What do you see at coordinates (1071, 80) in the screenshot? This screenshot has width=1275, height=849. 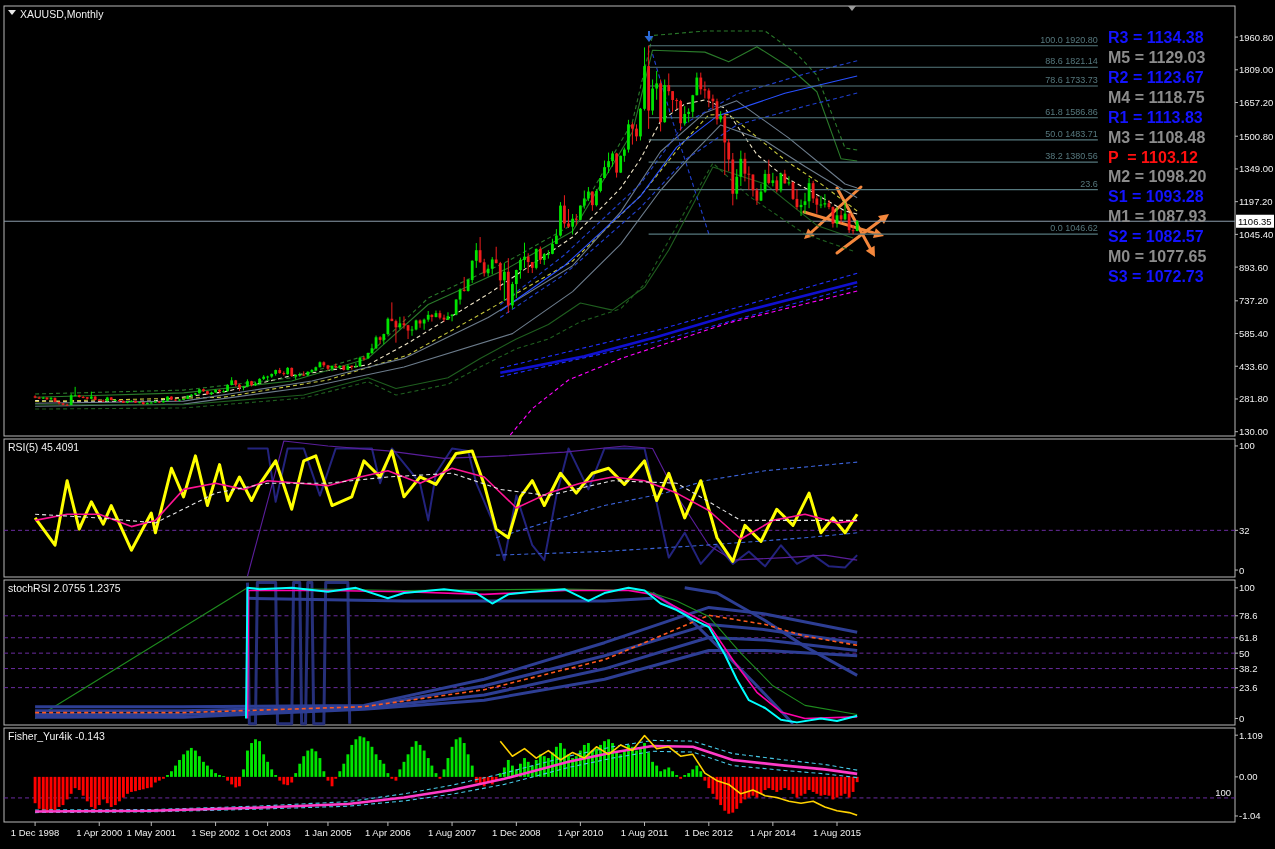 I see `series-label: 78.6 1733.73` at bounding box center [1071, 80].